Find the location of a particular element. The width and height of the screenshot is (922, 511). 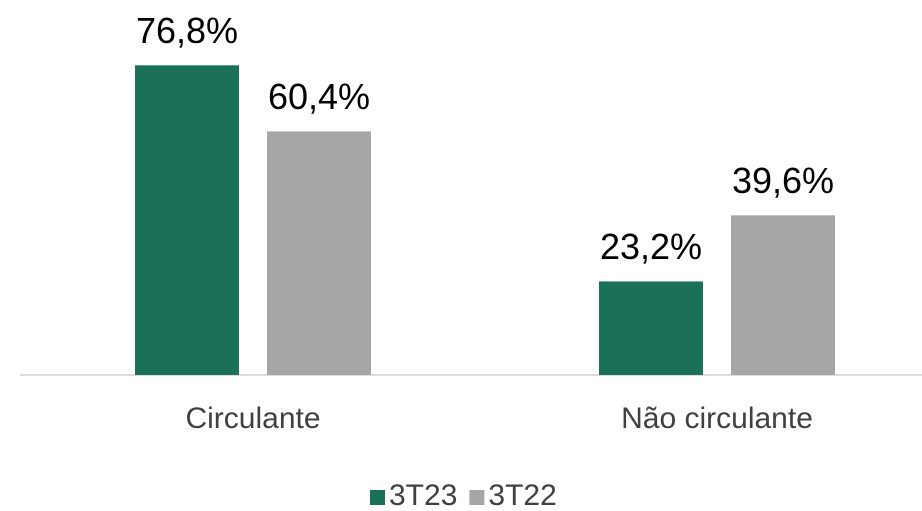

data-label: 60,4% is located at coordinates (319, 96).